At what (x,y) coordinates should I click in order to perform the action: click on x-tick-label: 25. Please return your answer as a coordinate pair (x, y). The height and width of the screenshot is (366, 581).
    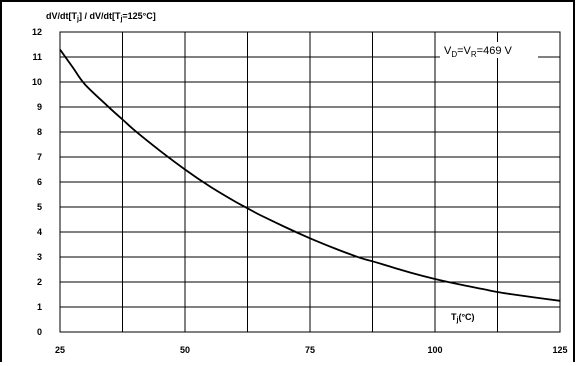
    Looking at the image, I should click on (60, 350).